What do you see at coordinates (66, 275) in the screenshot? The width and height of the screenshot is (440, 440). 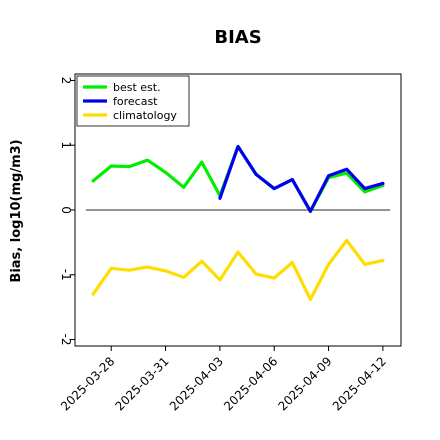 I see `y-tick-label: -1` at bounding box center [66, 275].